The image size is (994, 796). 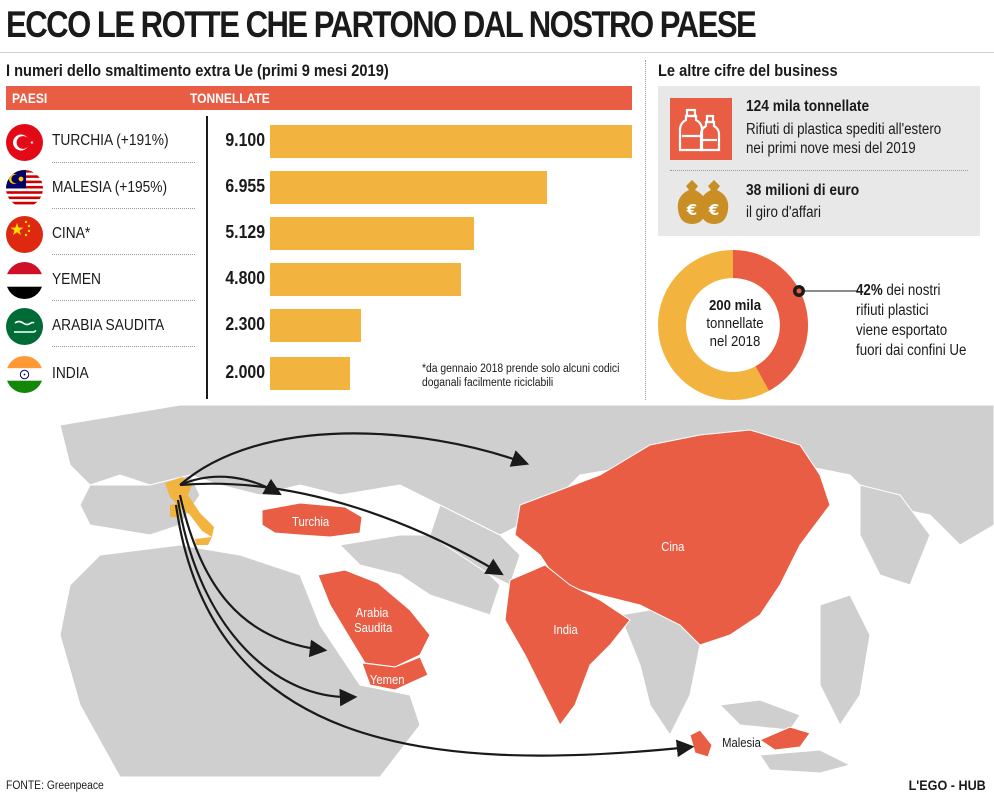 What do you see at coordinates (808, 106) in the screenshot?
I see `stat-tonnes-value: 124 mila tonnellate` at bounding box center [808, 106].